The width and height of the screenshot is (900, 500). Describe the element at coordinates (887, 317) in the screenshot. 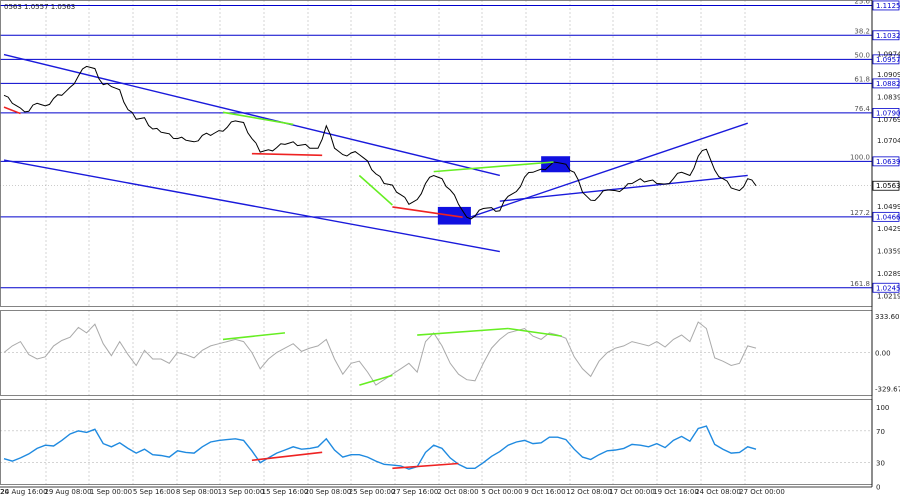

I see `cci-label-0: 333.6036` at that location.